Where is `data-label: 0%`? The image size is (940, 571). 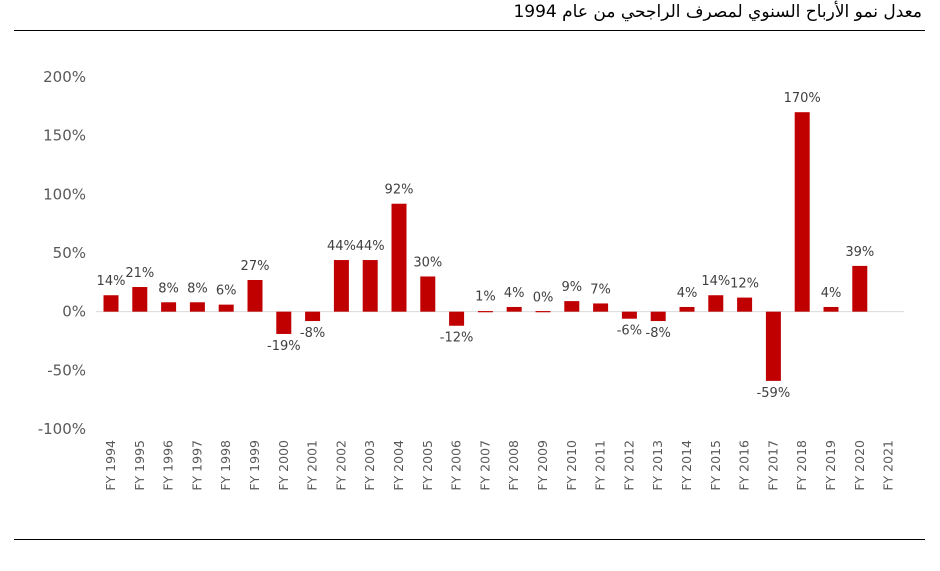 data-label: 0% is located at coordinates (543, 298).